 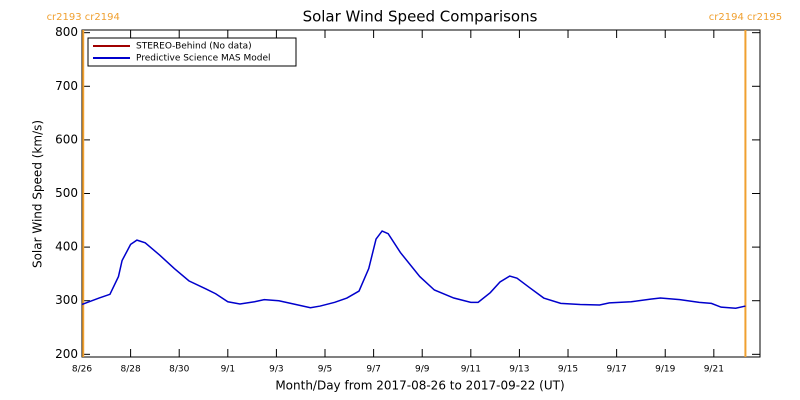 I want to click on y-tick-label: 600, so click(x=66, y=139).